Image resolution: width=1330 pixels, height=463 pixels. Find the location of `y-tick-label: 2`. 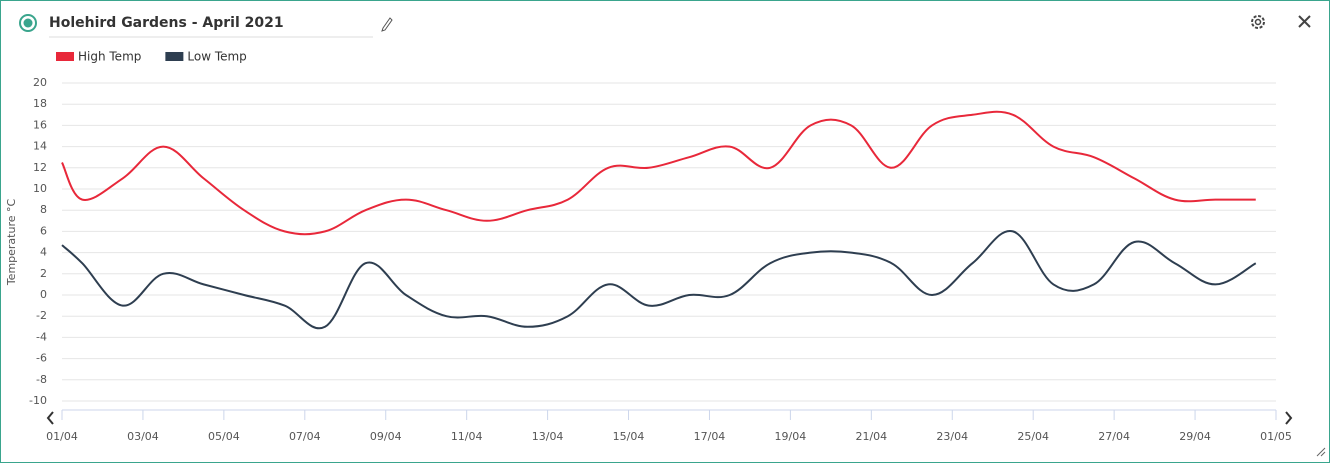

y-tick-label: 2 is located at coordinates (43, 273).